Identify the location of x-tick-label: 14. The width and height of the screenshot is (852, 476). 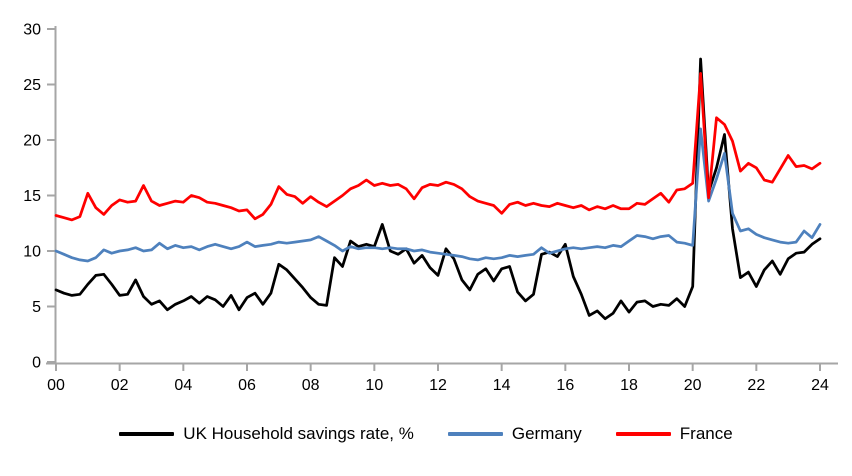
(502, 385).